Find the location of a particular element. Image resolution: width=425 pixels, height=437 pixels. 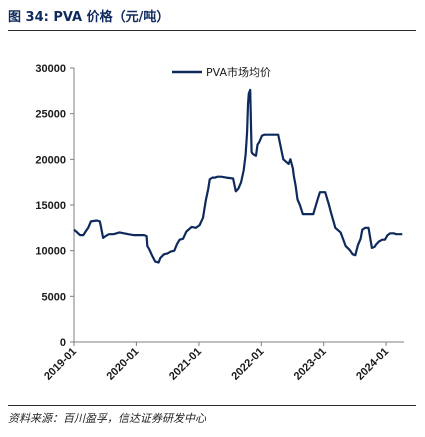

title-rule is located at coordinates (212, 30).